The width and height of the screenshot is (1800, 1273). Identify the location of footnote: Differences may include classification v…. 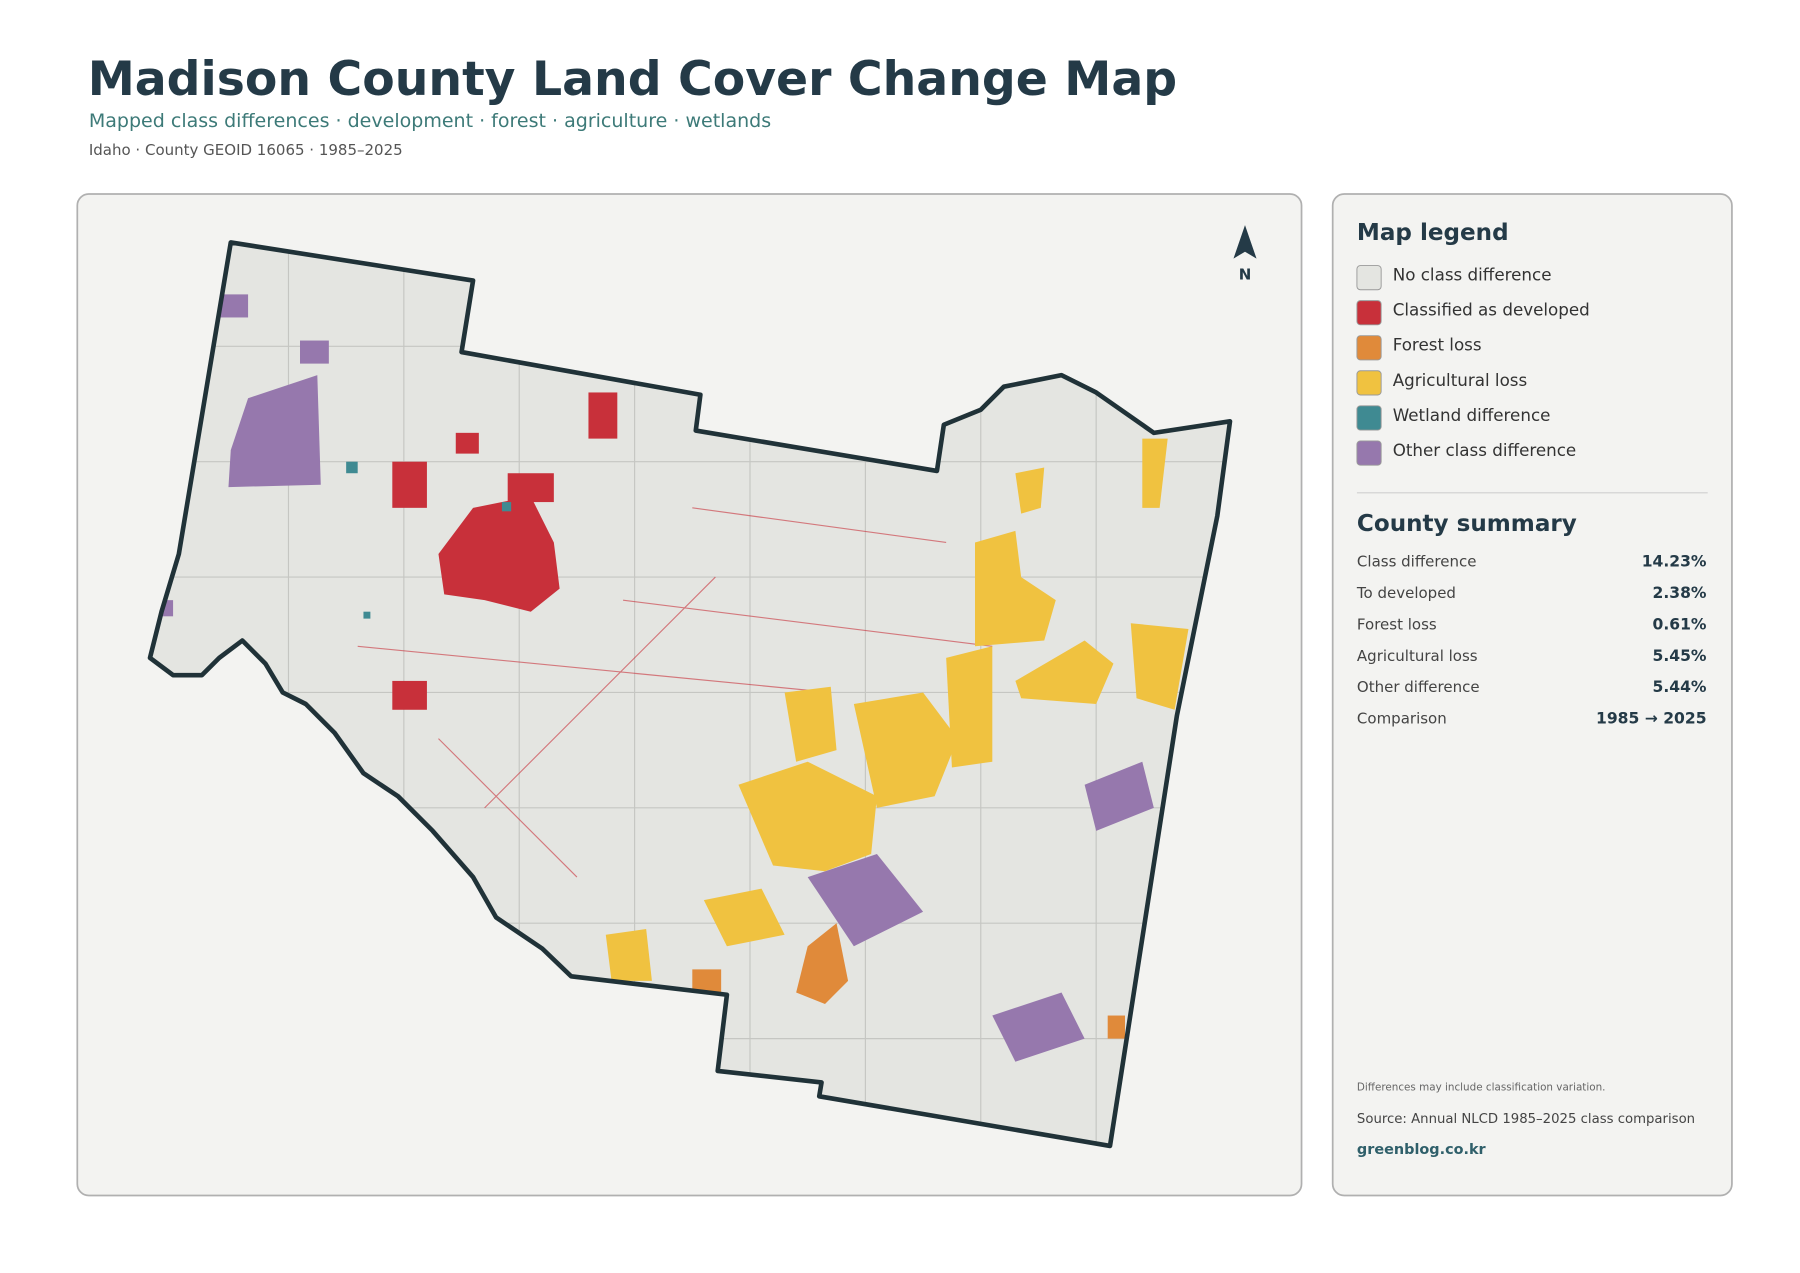
(1481, 1088).